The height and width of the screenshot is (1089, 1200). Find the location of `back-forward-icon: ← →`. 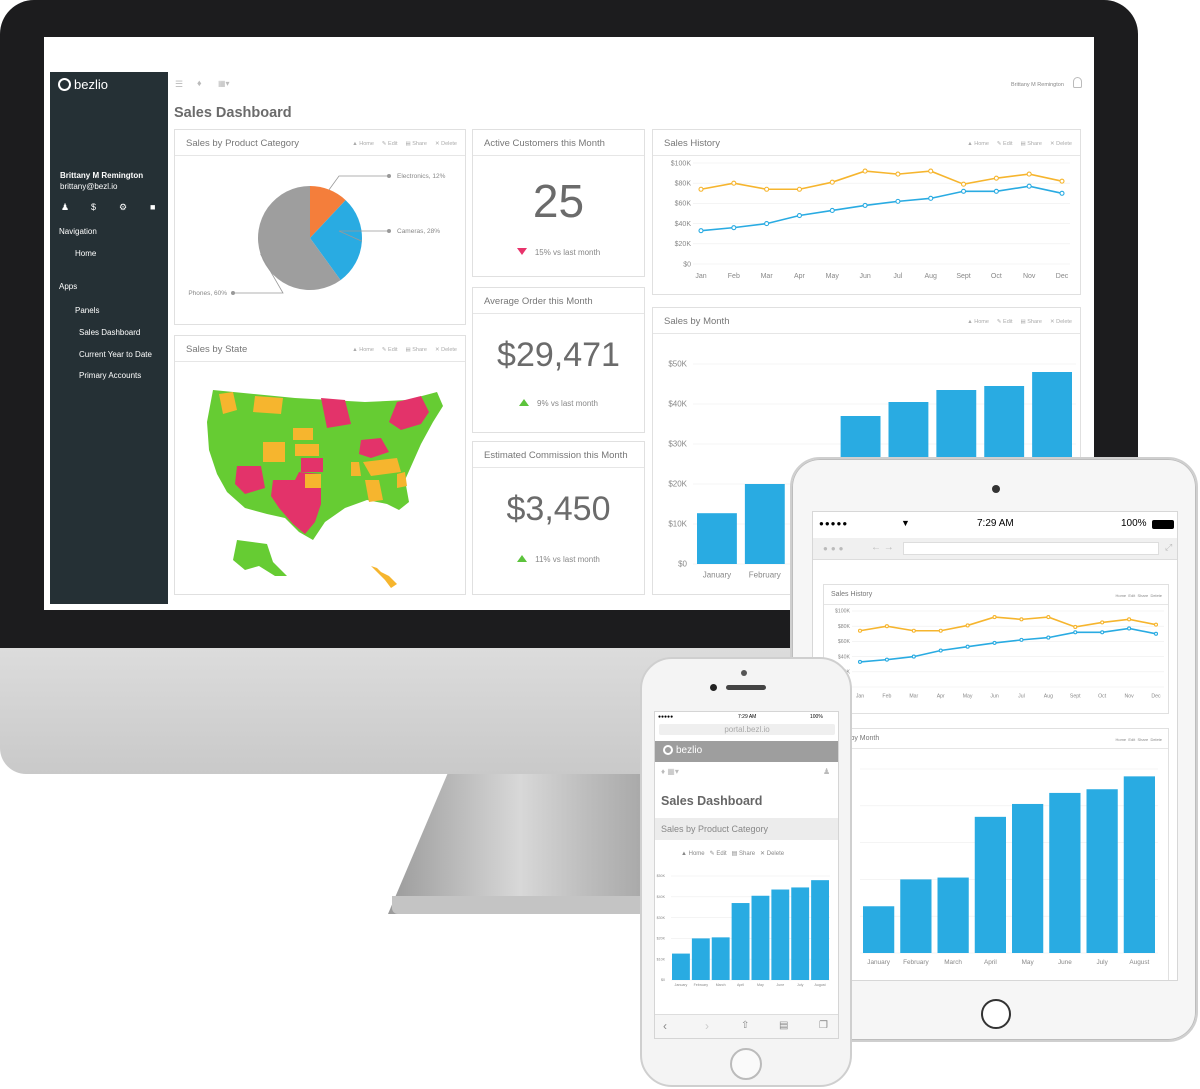

back-forward-icon: ← → is located at coordinates (882, 547).